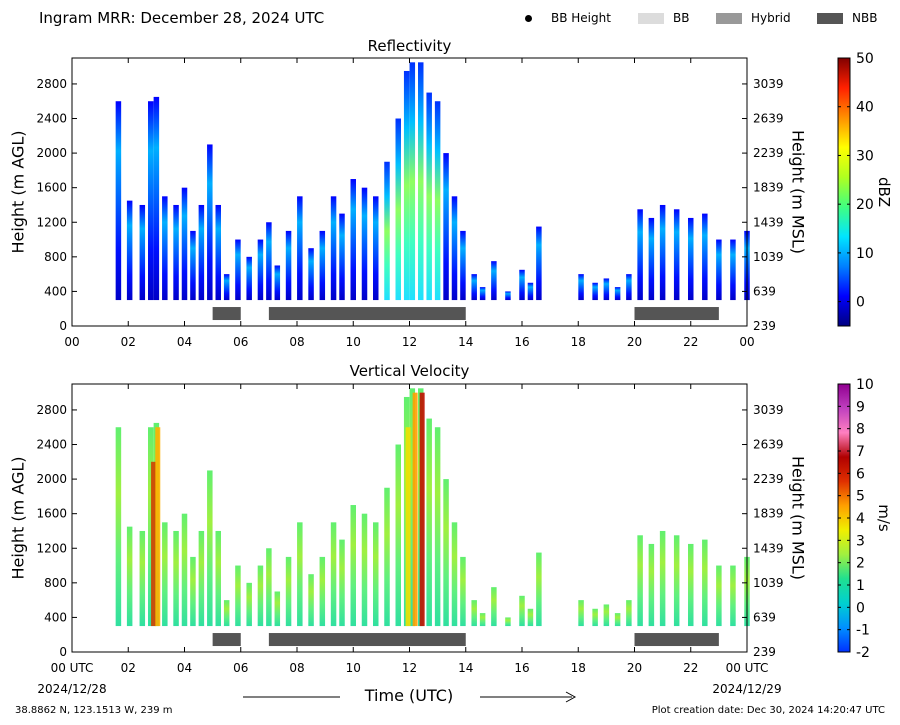 The width and height of the screenshot is (900, 725). I want to click on colorbar-tick-label: -2, so click(863, 653).